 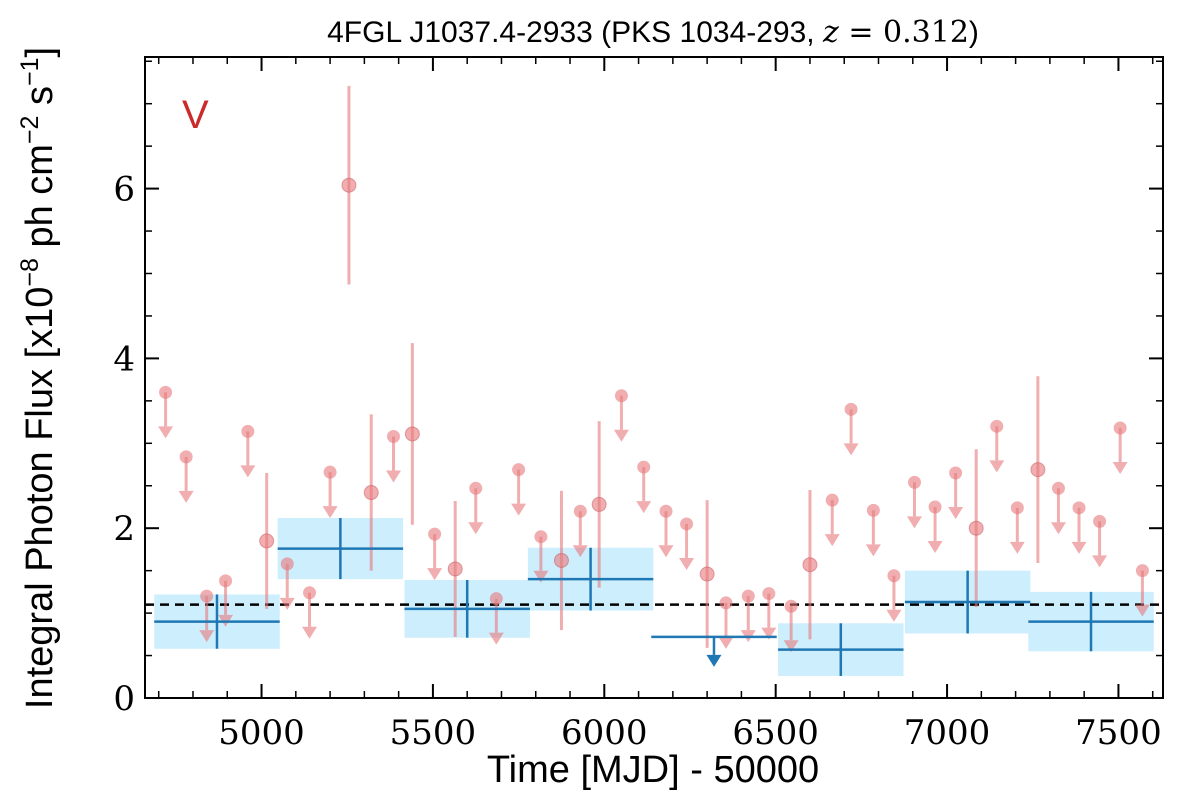 I want to click on x-axis-title: Time [MJD] - 50000, so click(x=653, y=770).